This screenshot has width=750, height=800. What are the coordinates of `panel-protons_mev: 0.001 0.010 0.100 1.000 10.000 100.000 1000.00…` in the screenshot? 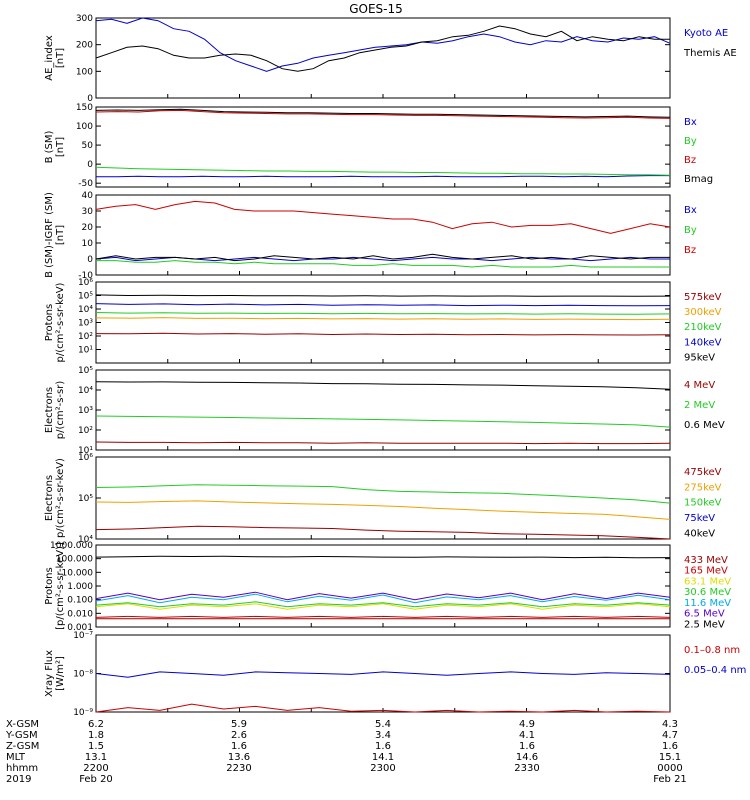 It's located at (387, 587).